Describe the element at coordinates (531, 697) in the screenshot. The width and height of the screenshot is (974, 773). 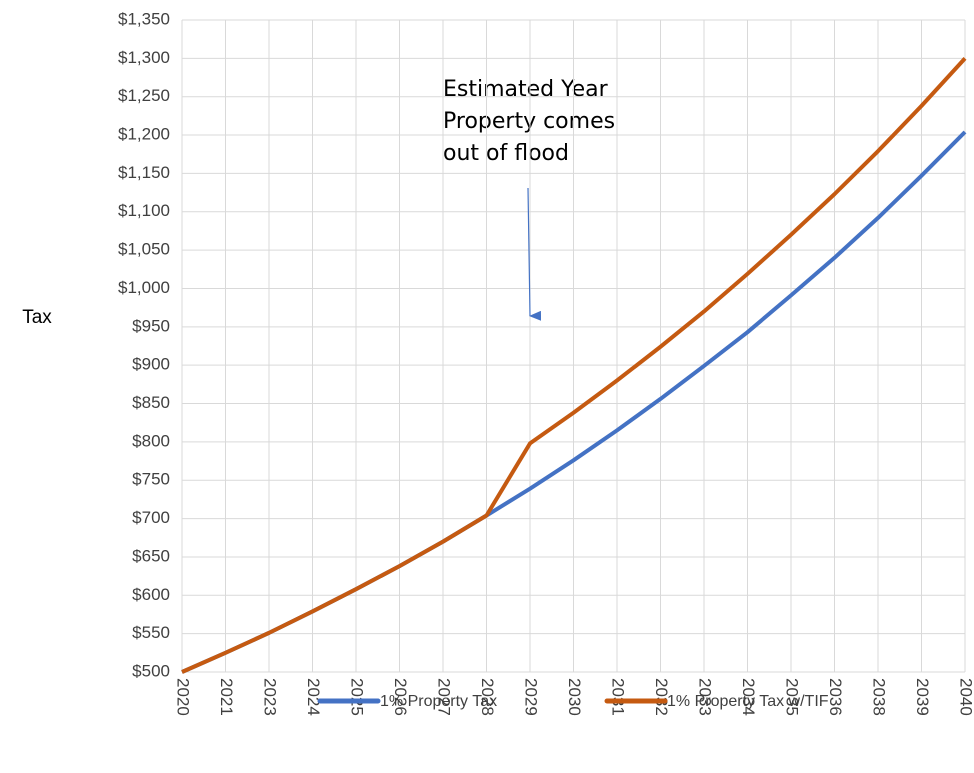
I see `x-tick-label: 2029` at that location.